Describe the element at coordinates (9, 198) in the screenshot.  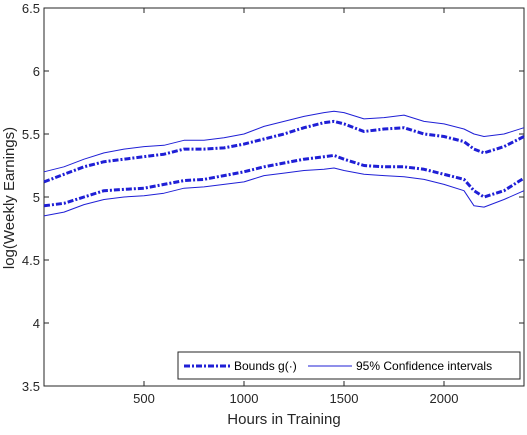
I see `y-axis-title: log(Weekly Earnings)` at that location.